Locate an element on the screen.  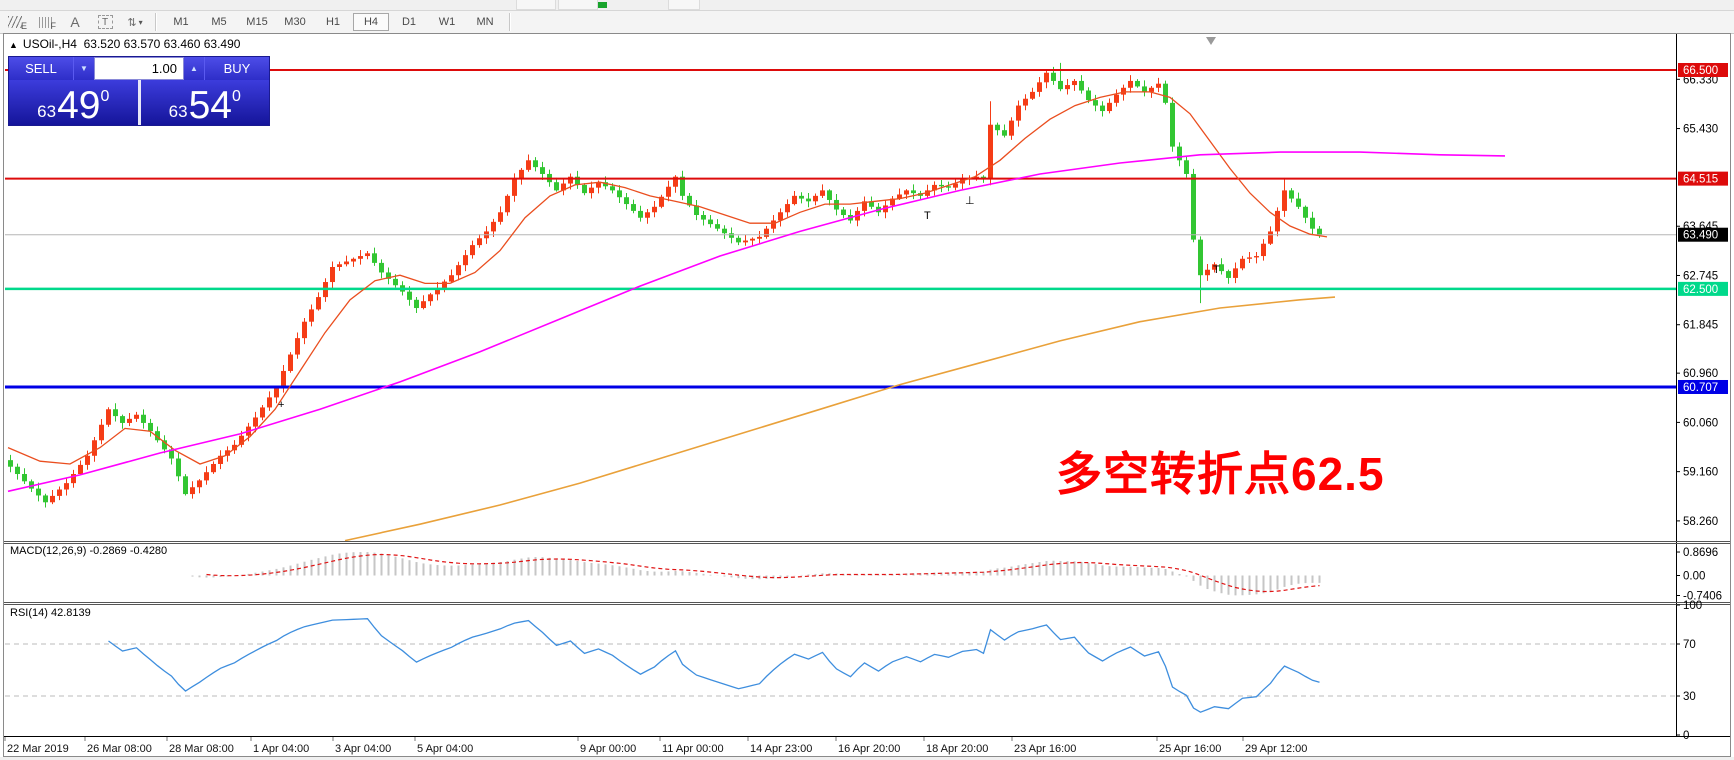
buy-price-button: 63 54 0 is located at coordinates (204, 103).